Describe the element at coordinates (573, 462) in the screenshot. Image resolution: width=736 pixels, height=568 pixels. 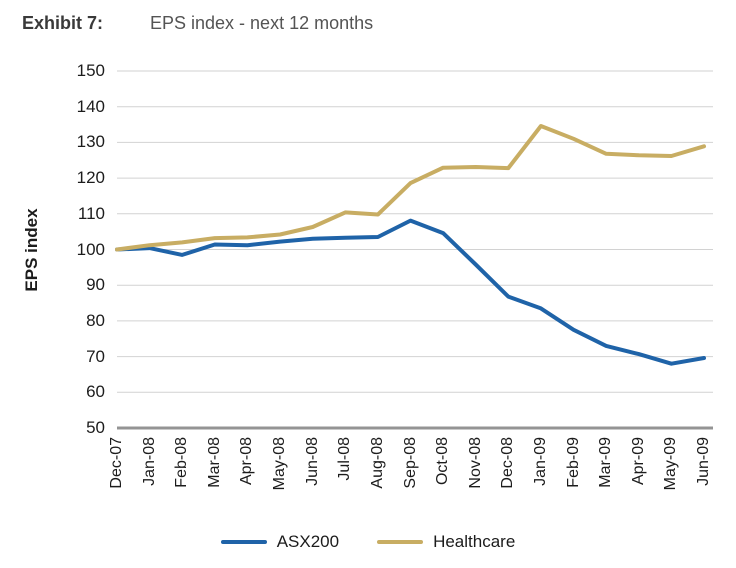
I see `x-tick-label-feb-09: Feb-09` at that location.